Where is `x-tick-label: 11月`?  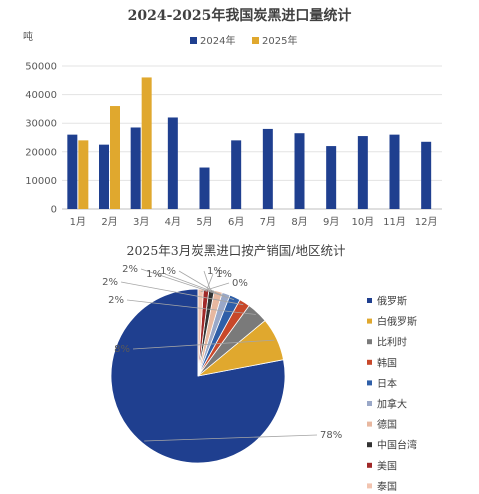 x-tick-label: 11月 is located at coordinates (394, 222).